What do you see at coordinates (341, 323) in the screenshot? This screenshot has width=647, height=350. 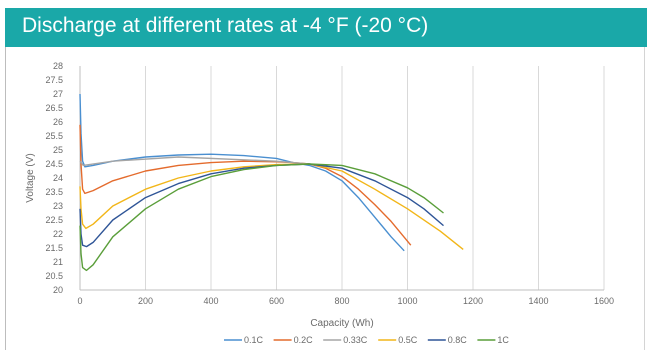 I see `x-axis-label: Capacity (Wh)` at bounding box center [341, 323].